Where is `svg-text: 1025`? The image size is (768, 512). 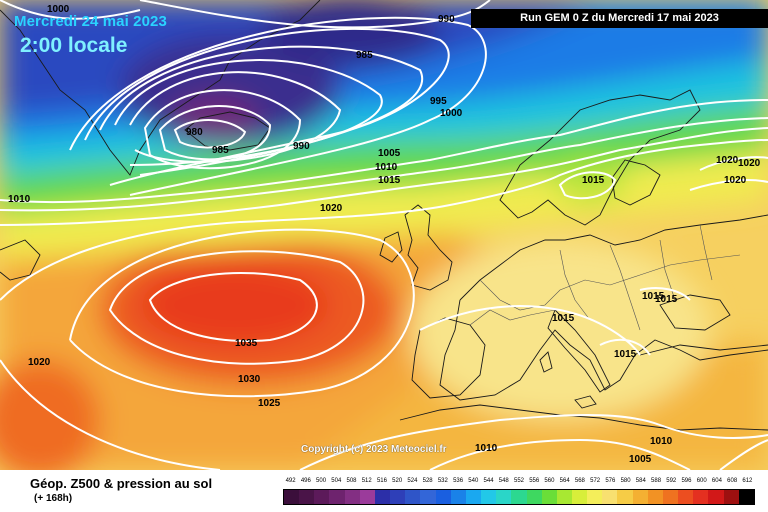 svg-text: 1025 is located at coordinates (269, 403).